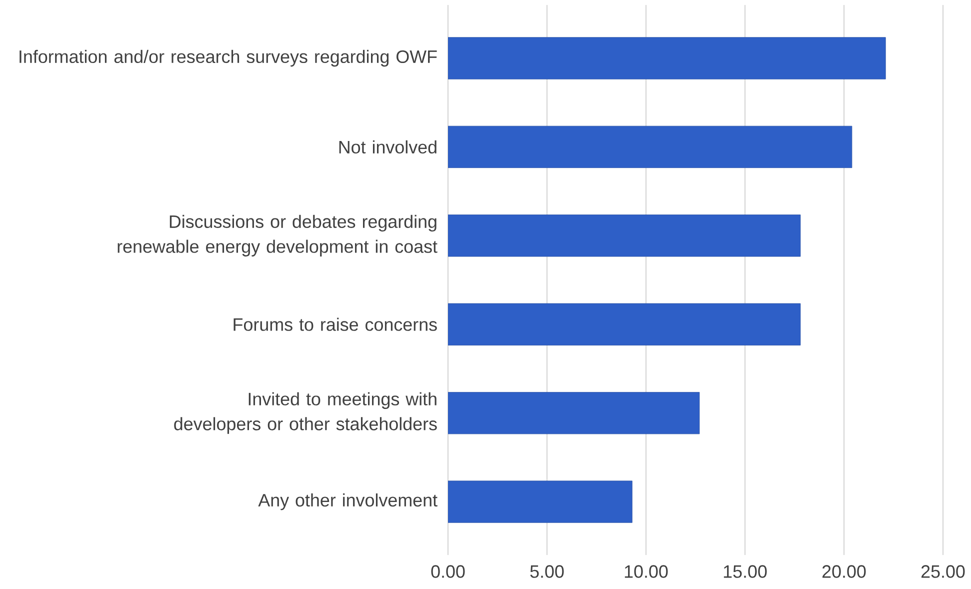 The image size is (971, 589). Describe the element at coordinates (305, 413) in the screenshot. I see `y-tick-label: Invited to meetings with developers or other stakeholders` at that location.